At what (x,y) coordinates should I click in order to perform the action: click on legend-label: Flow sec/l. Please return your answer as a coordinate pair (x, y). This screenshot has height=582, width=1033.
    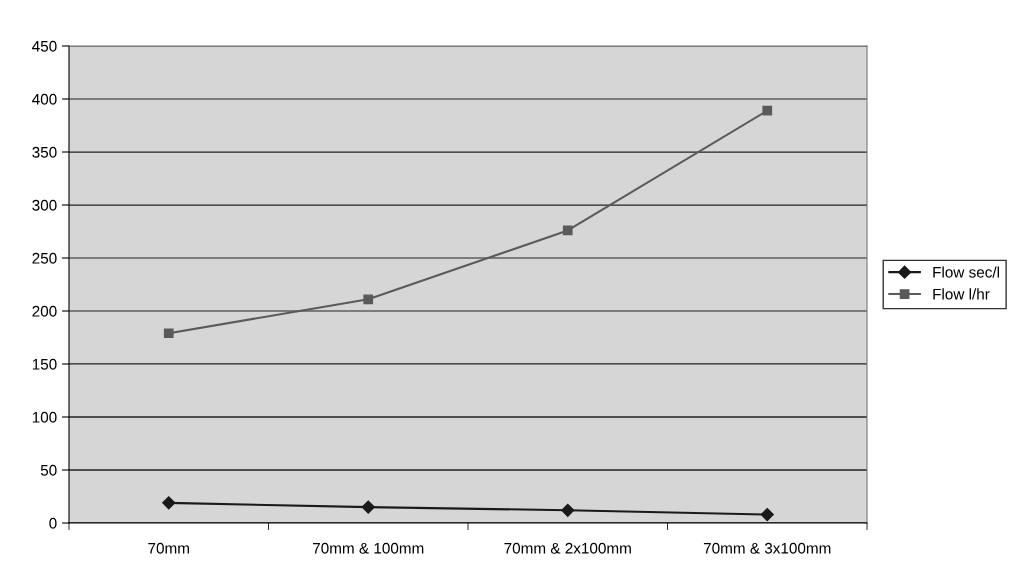
    Looking at the image, I should click on (966, 272).